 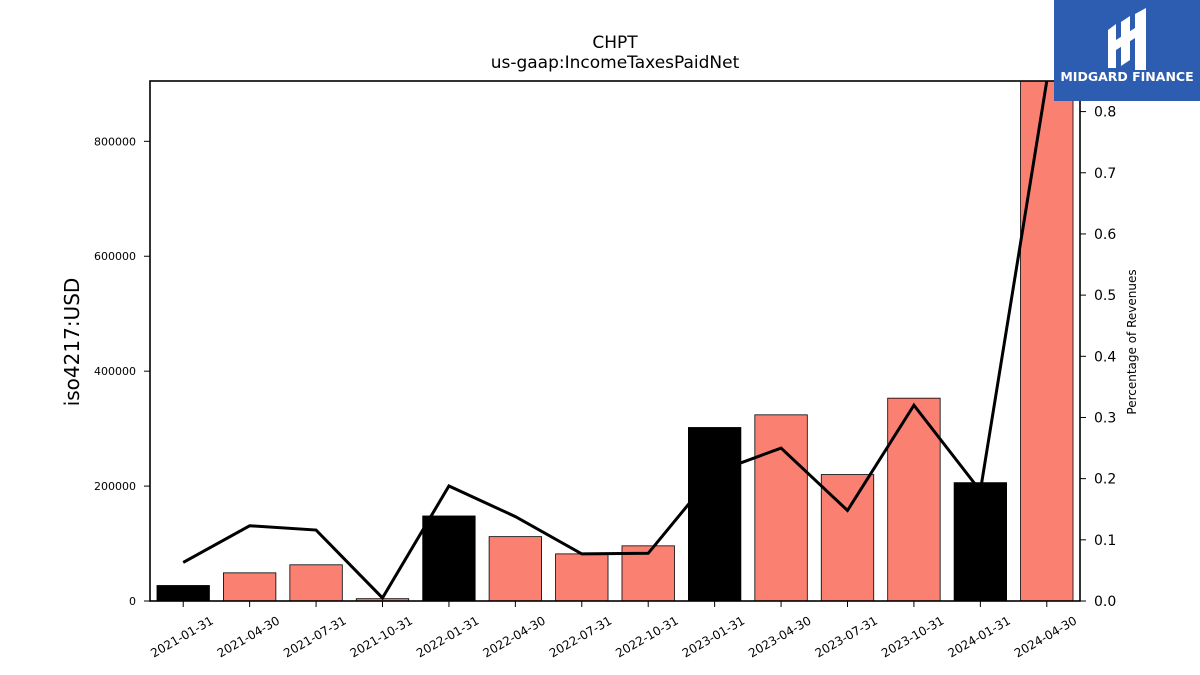 What do you see at coordinates (181, 636) in the screenshot?
I see `x-tick-label: 2021-01-31` at bounding box center [181, 636].